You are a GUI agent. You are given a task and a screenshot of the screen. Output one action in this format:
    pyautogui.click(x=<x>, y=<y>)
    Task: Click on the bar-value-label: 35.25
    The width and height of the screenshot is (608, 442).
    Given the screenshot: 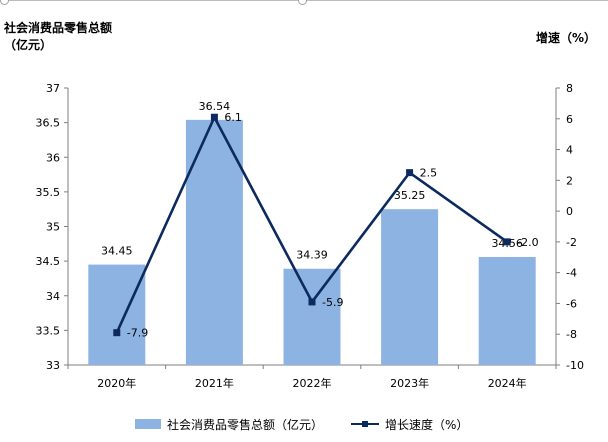 What is the action you would take?
    pyautogui.click(x=410, y=195)
    